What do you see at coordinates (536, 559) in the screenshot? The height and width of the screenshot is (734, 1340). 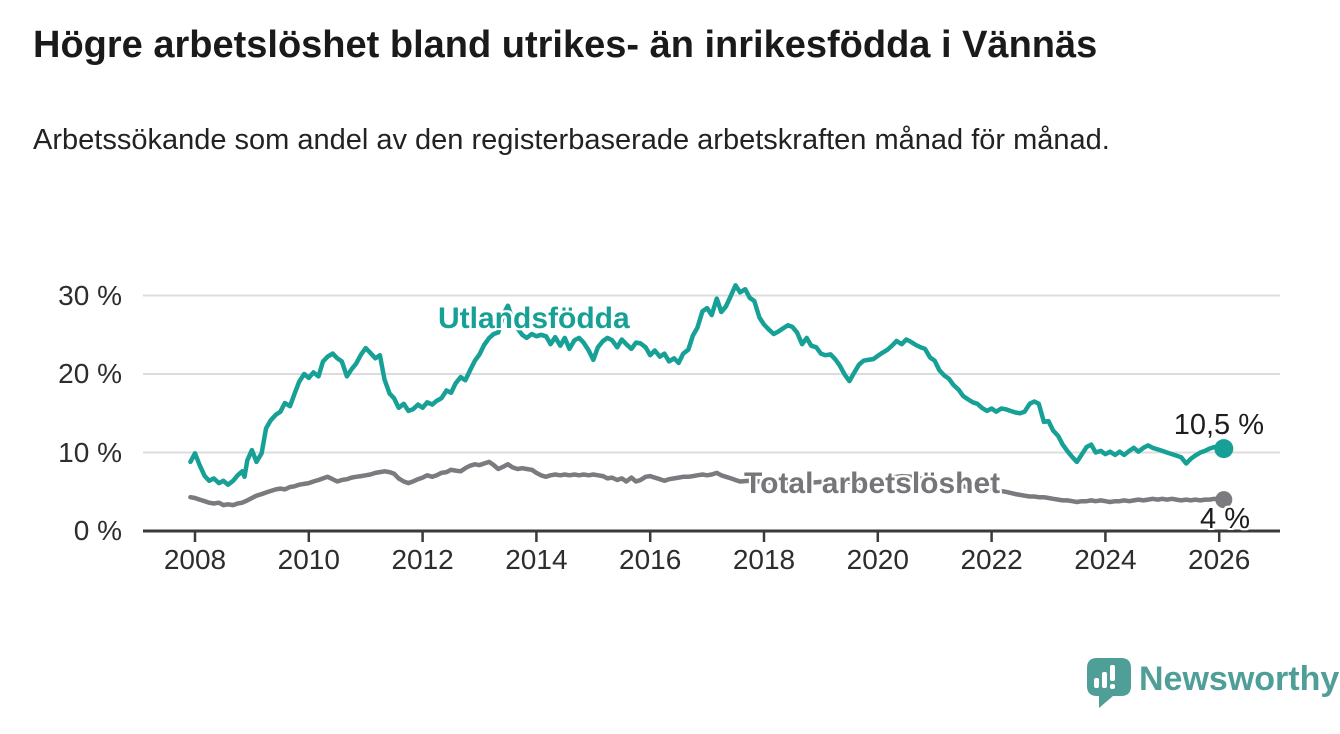 I see `x-axis-label-2014: 2014` at bounding box center [536, 559].